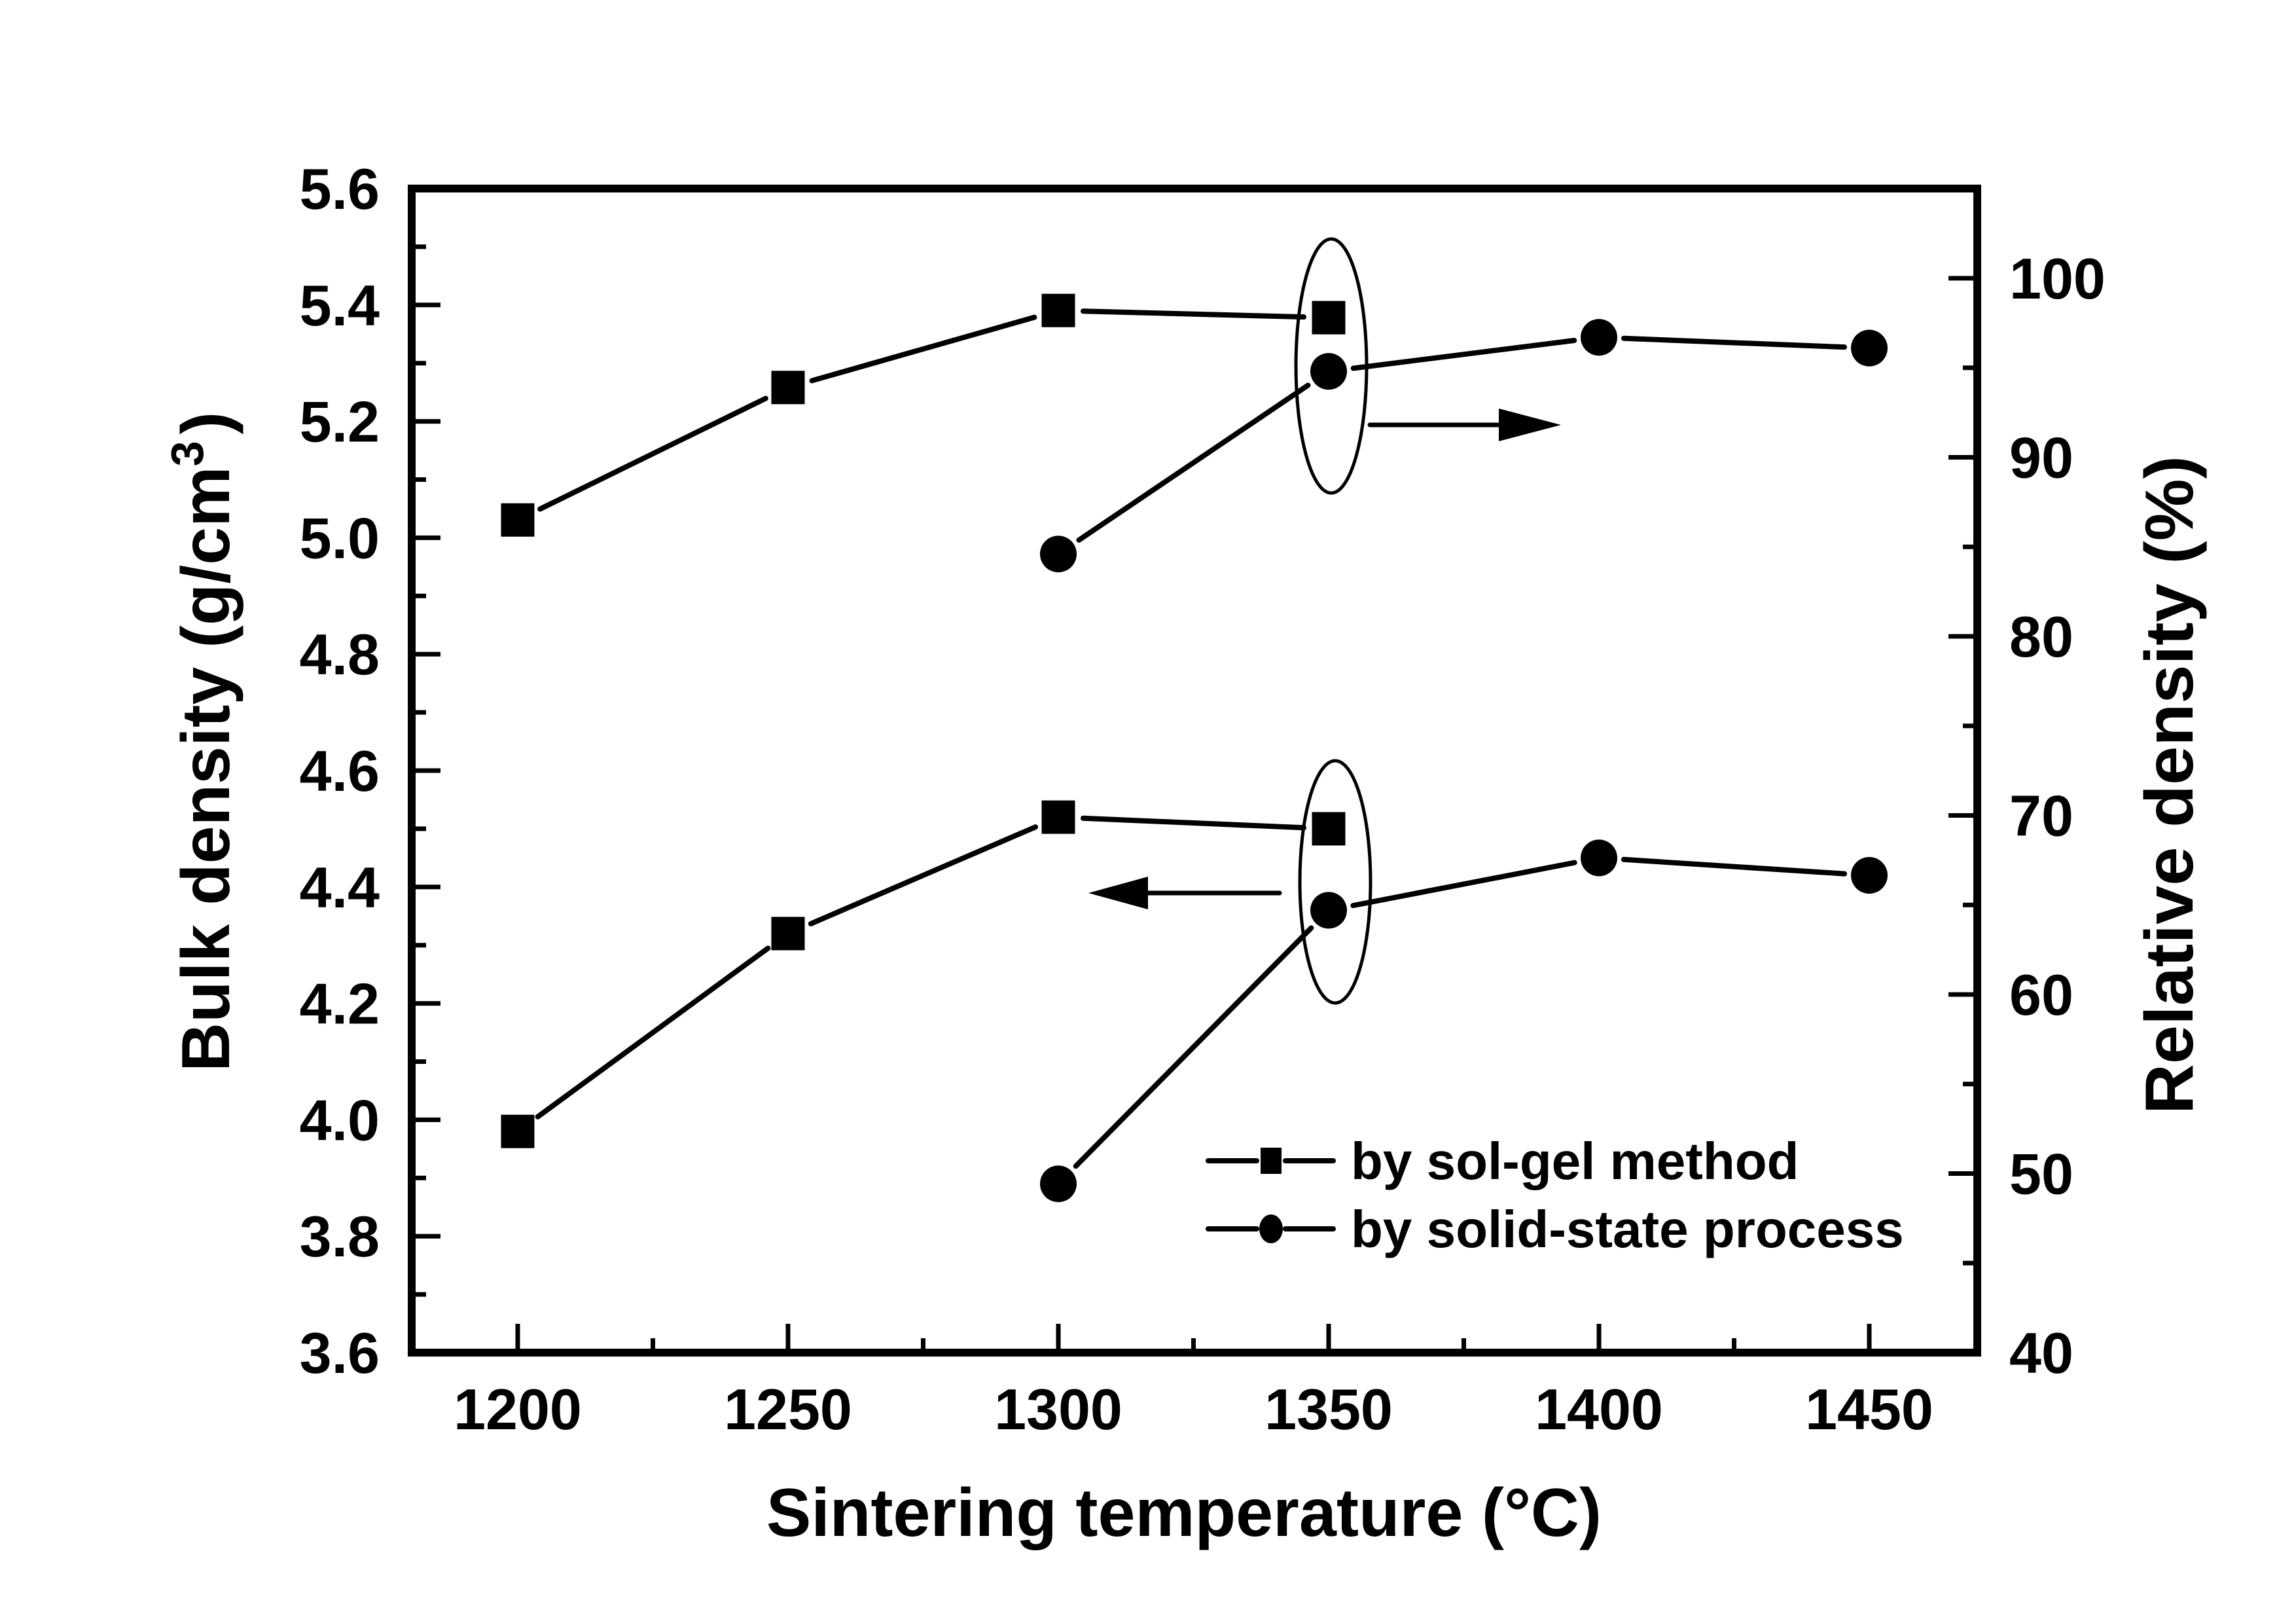  I want to click on legend-square-marker, so click(1271, 1161).